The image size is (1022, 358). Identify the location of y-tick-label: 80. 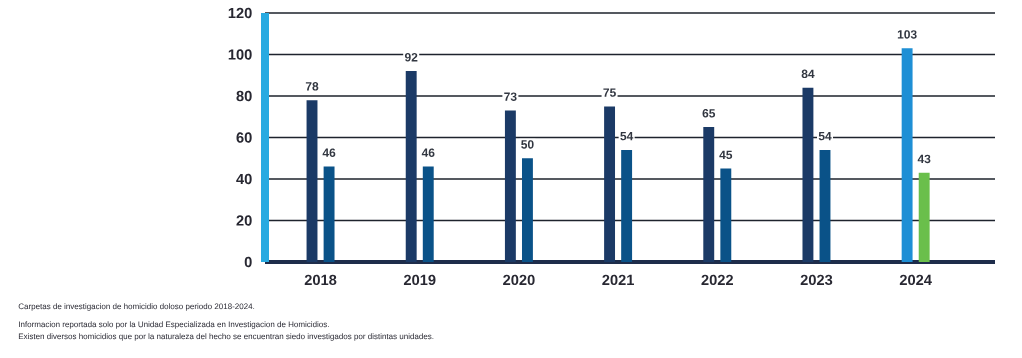
(244, 96).